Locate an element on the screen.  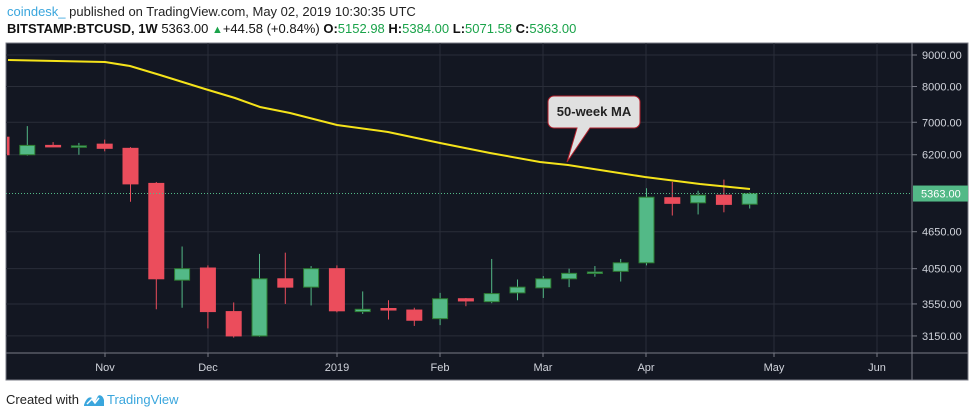
price-change: +44.58 (+0.84%) is located at coordinates (271, 28).